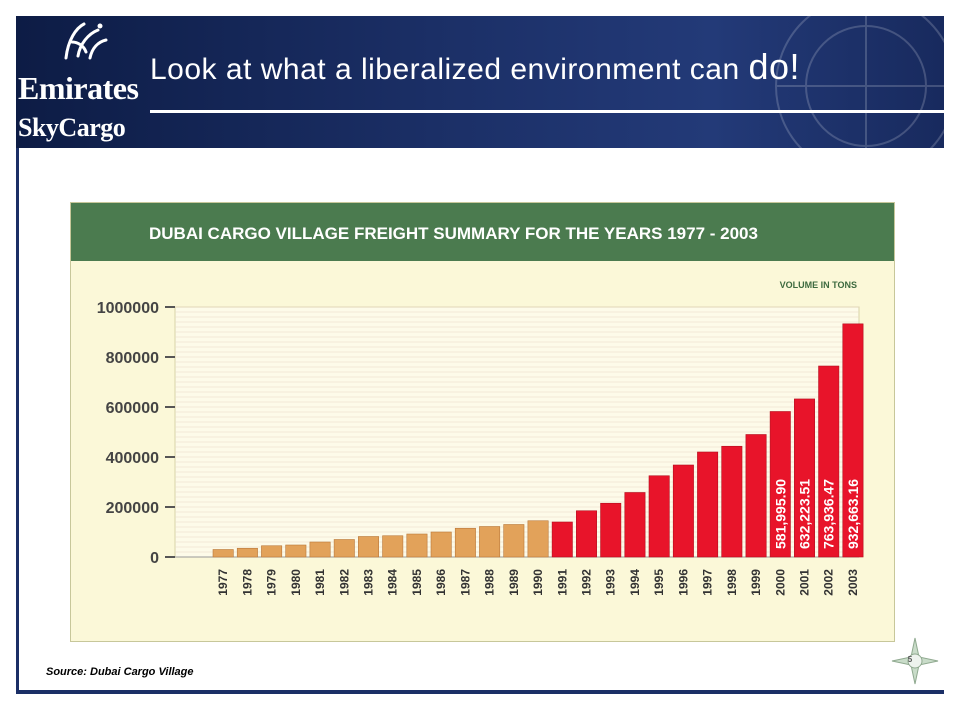 The height and width of the screenshot is (720, 960). I want to click on y-tick-label: 800000, so click(132, 358).